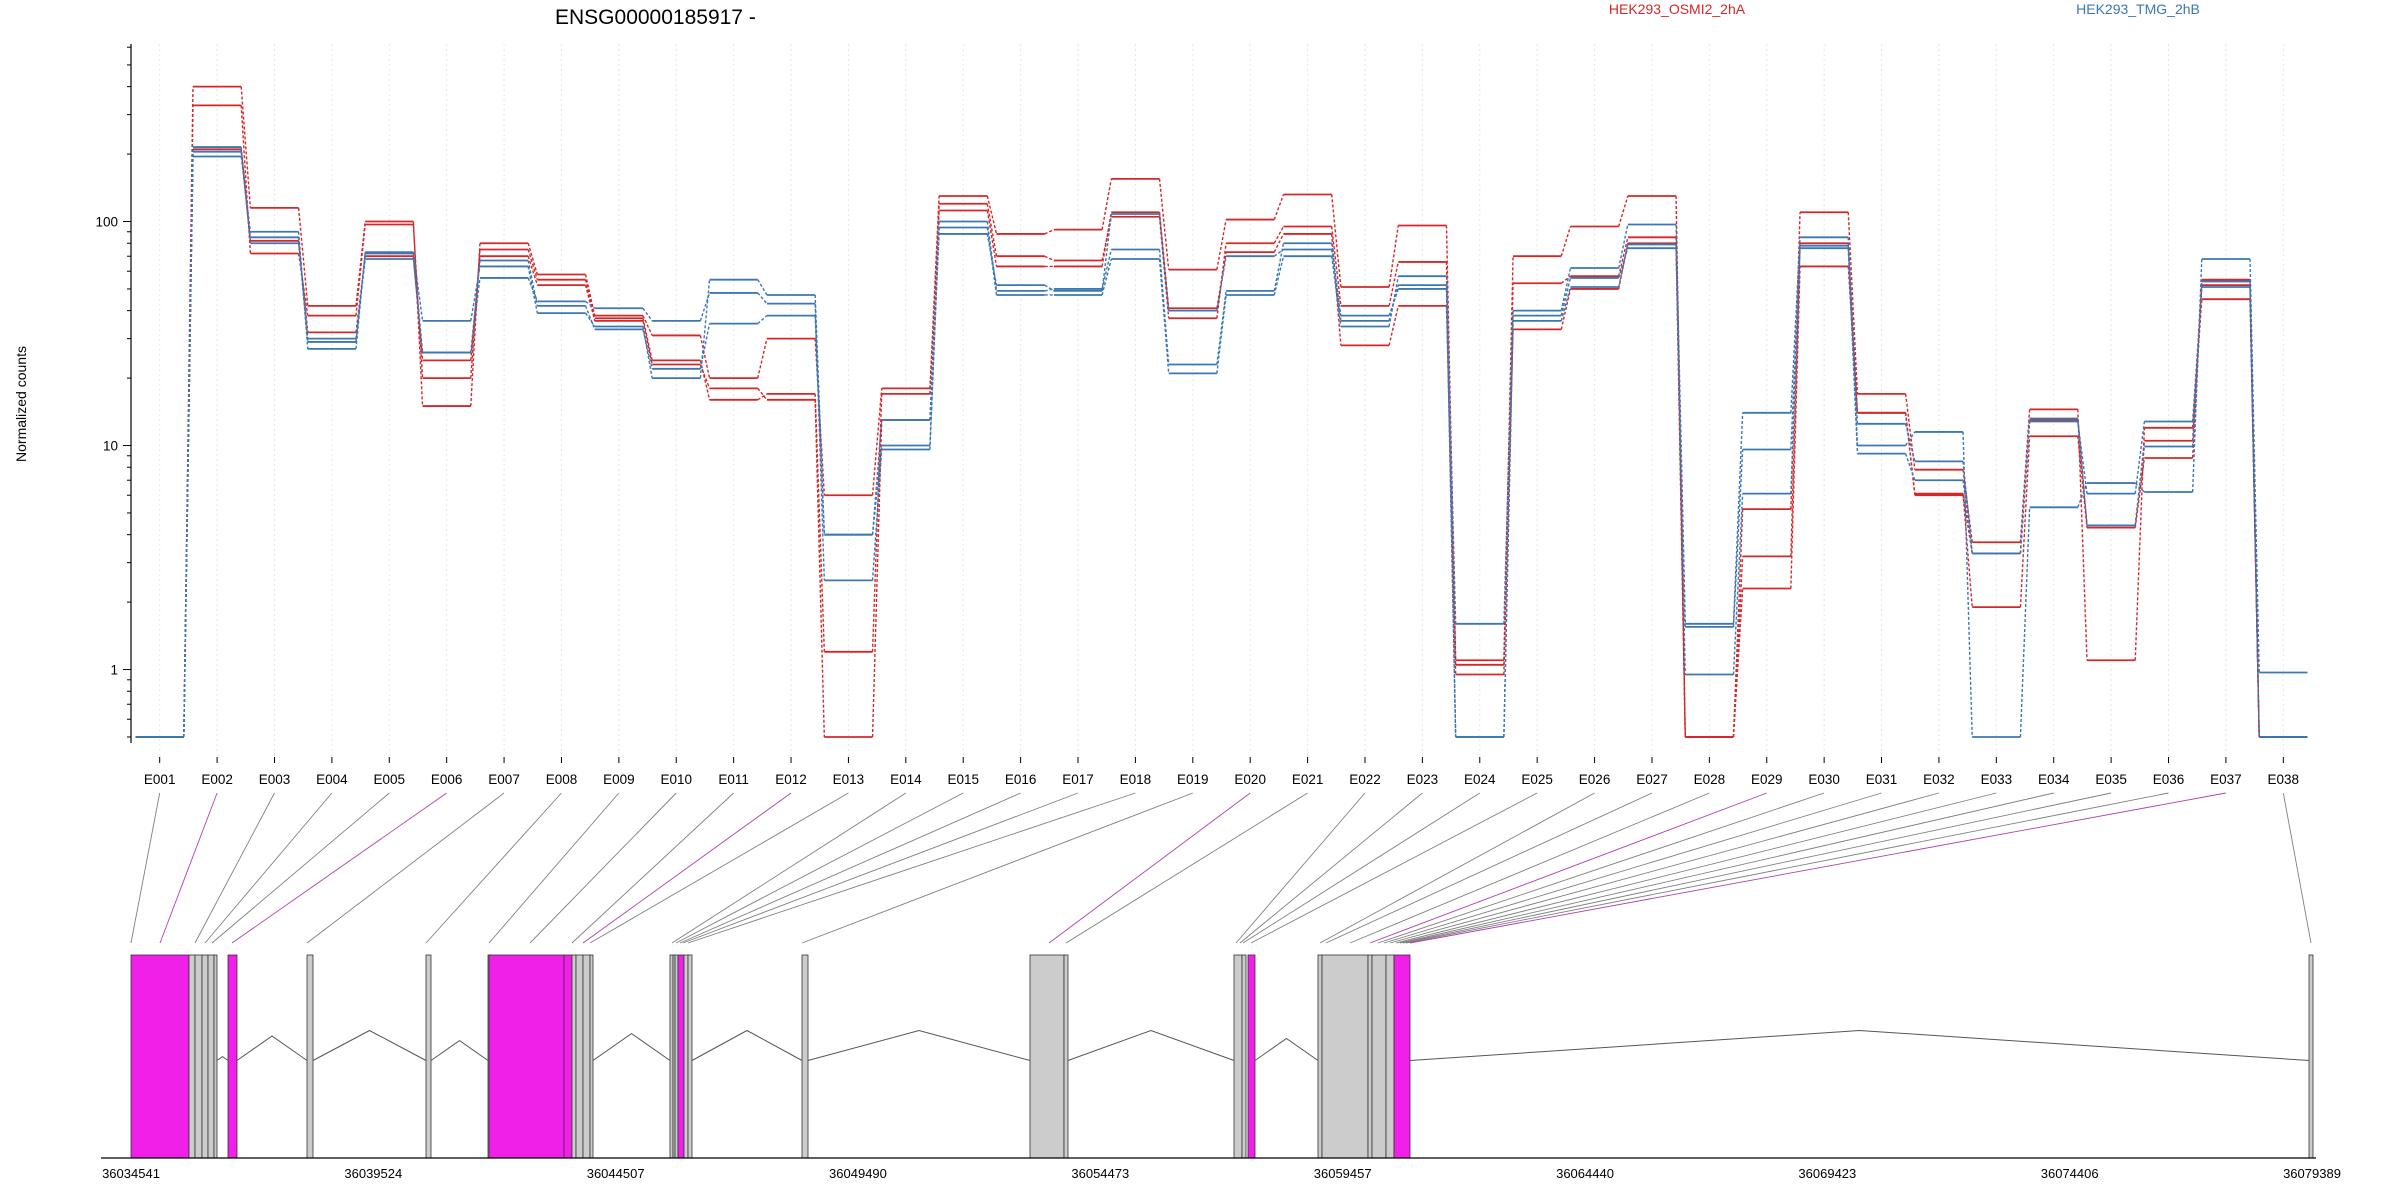 Image resolution: width=2400 pixels, height=1200 pixels. What do you see at coordinates (791, 779) in the screenshot?
I see `x-tick-label: E012` at bounding box center [791, 779].